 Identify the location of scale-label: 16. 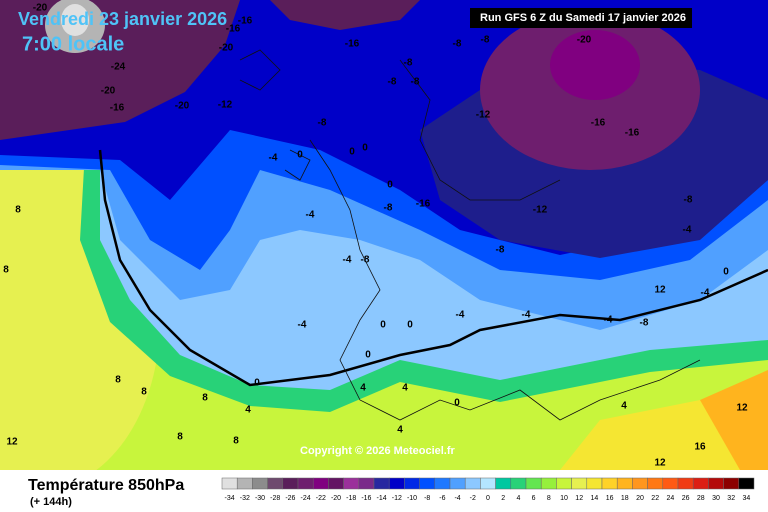
(610, 498).